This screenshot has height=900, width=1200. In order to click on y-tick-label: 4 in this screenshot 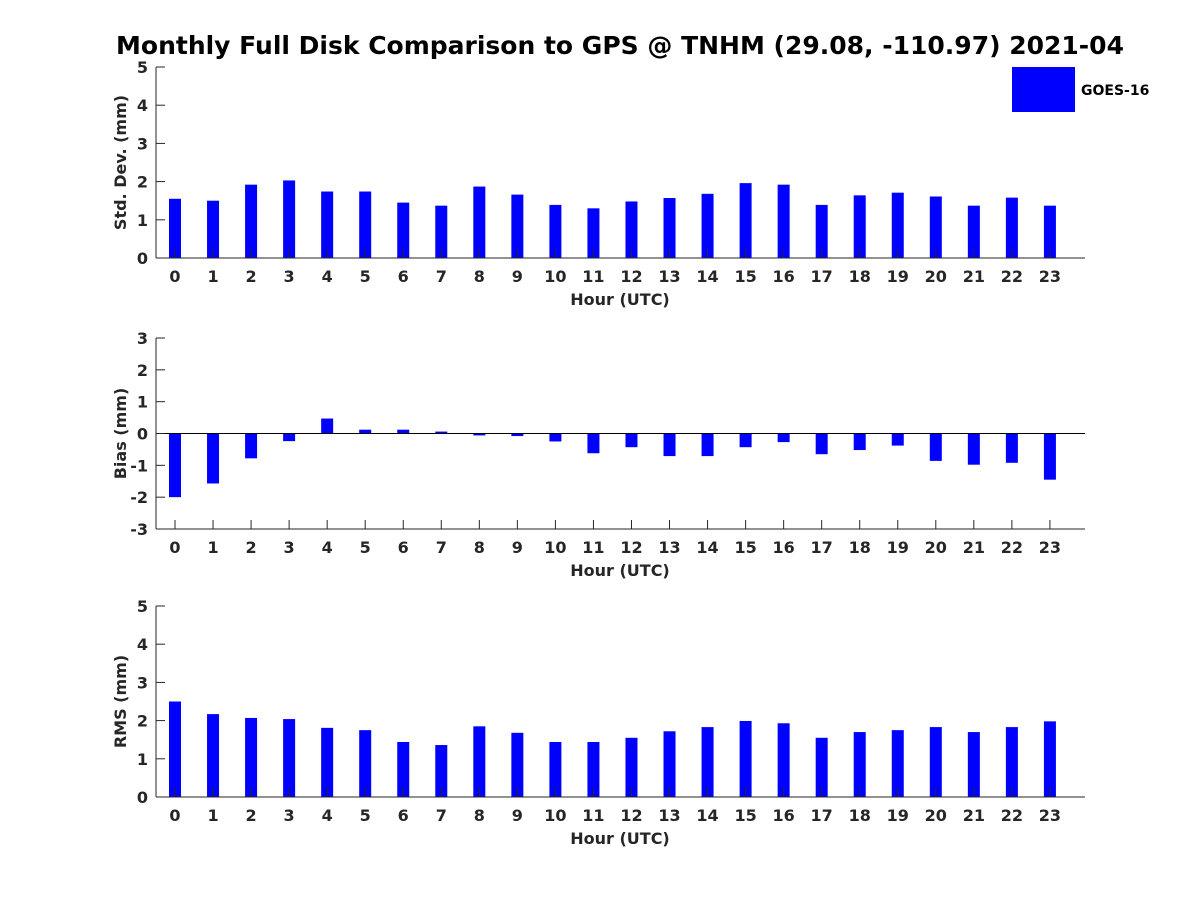, I will do `click(142, 105)`.